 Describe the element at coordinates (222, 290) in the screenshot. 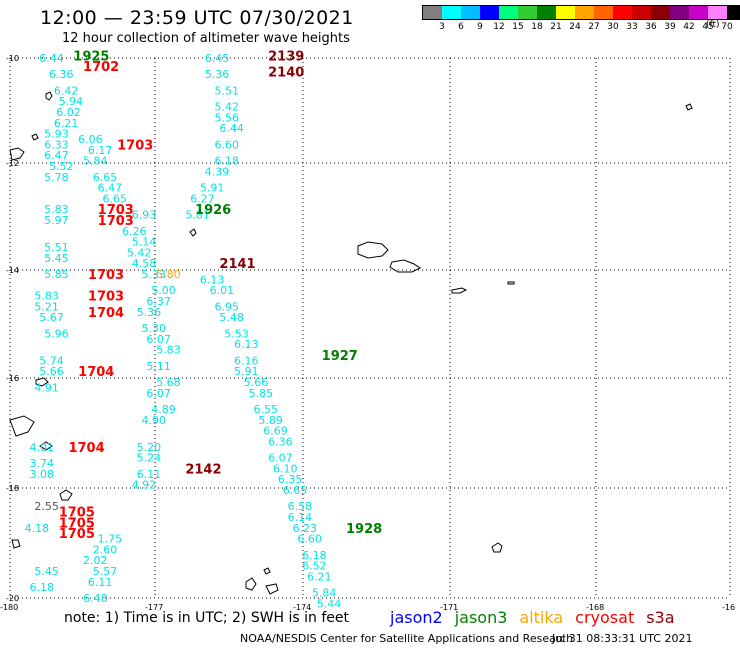

I see `swh-value: 6.01` at that location.